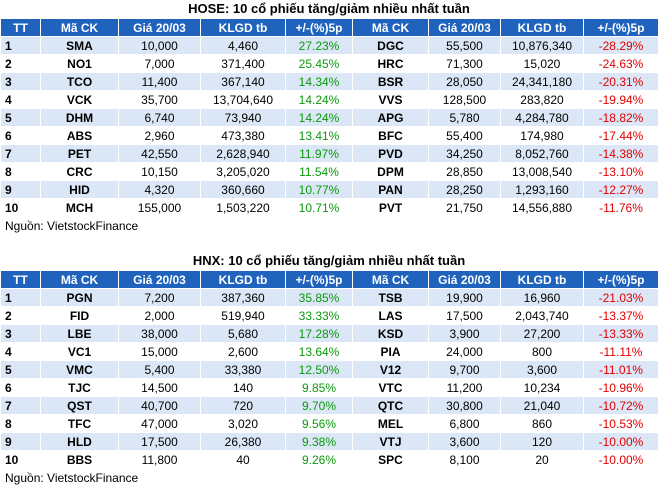 The image size is (658, 494). What do you see at coordinates (390, 81) in the screenshot?
I see `cell: BSR` at bounding box center [390, 81].